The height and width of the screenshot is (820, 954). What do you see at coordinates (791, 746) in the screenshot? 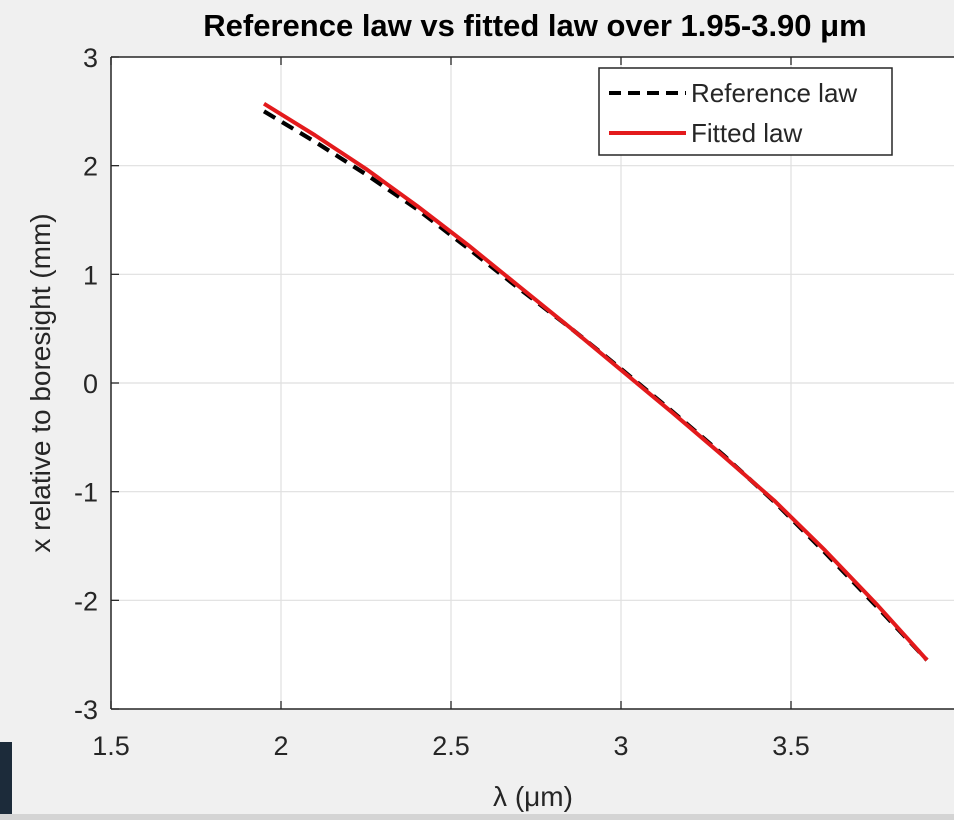
I see `x-tick-label: 3.5` at bounding box center [791, 746].